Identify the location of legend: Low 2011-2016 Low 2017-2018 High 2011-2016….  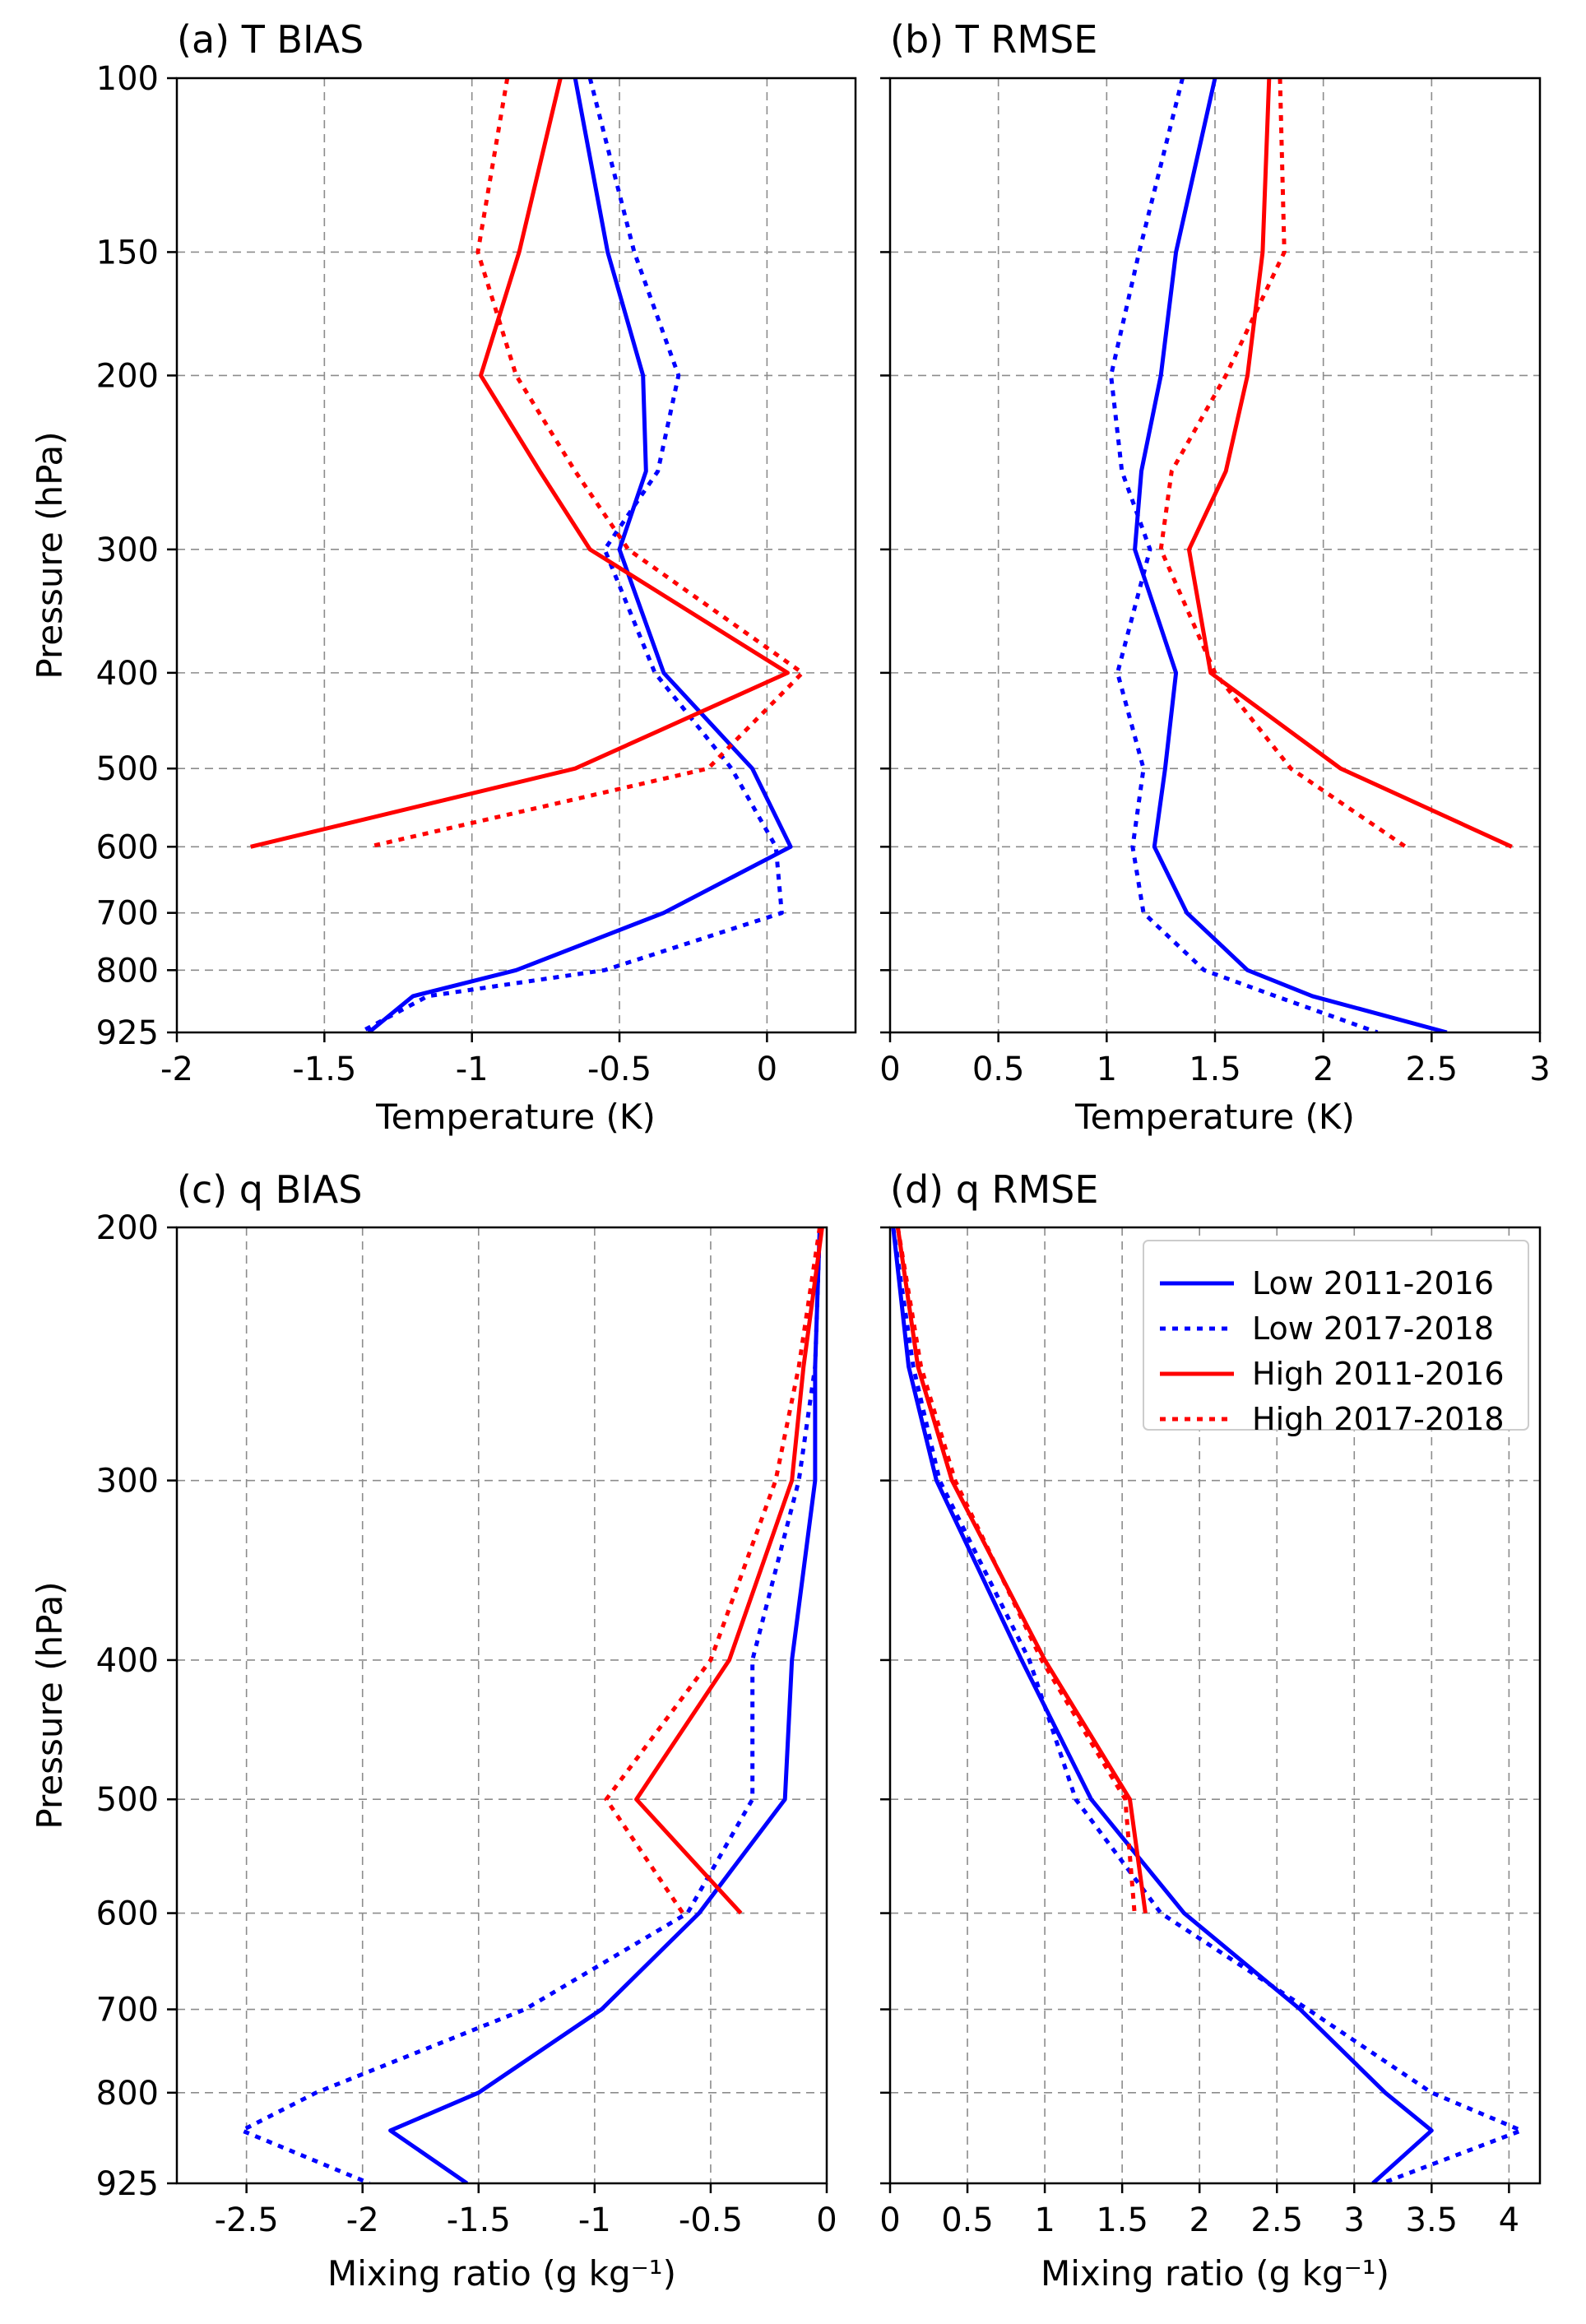
(1336, 1338).